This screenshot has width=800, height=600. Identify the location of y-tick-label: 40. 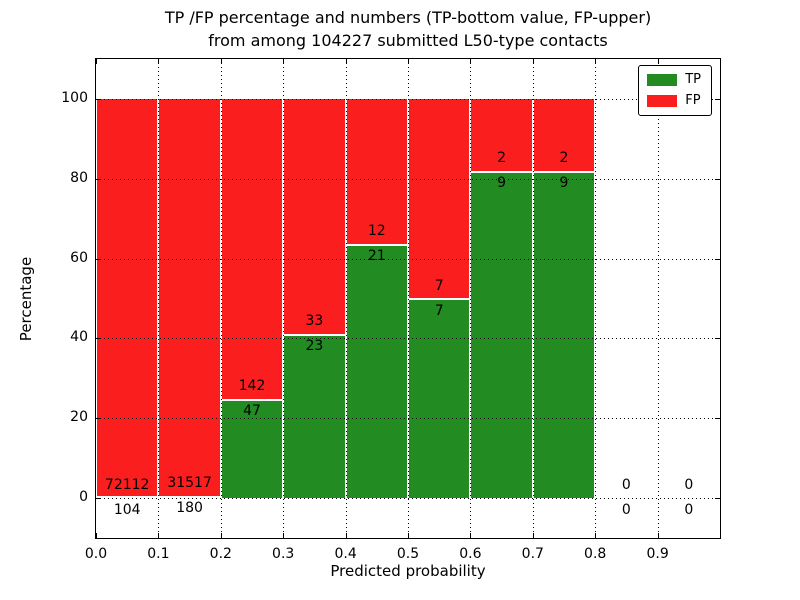
(79, 337).